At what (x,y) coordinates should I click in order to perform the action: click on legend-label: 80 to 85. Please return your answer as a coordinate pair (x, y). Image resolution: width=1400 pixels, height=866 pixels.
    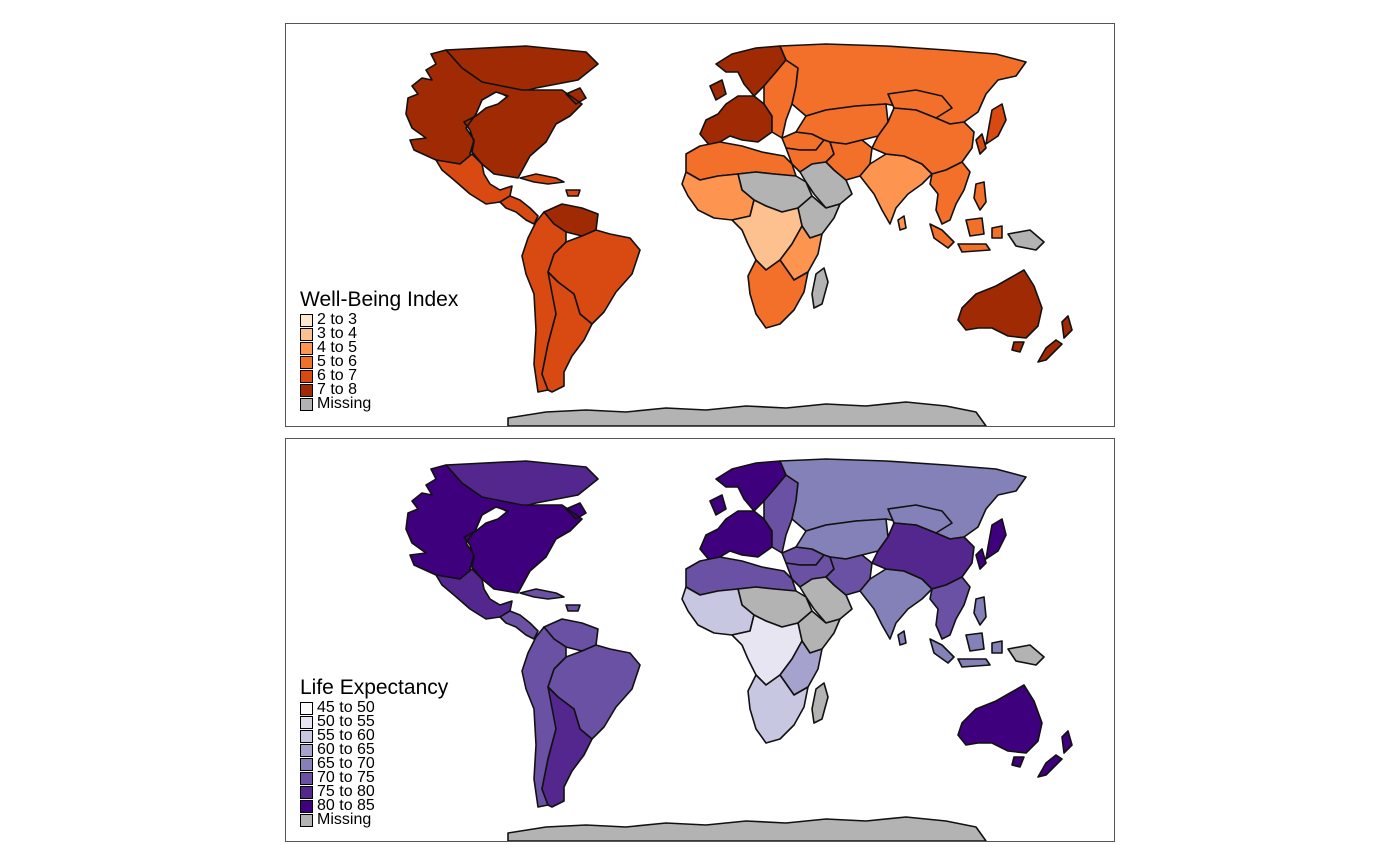
    Looking at the image, I should click on (346, 805).